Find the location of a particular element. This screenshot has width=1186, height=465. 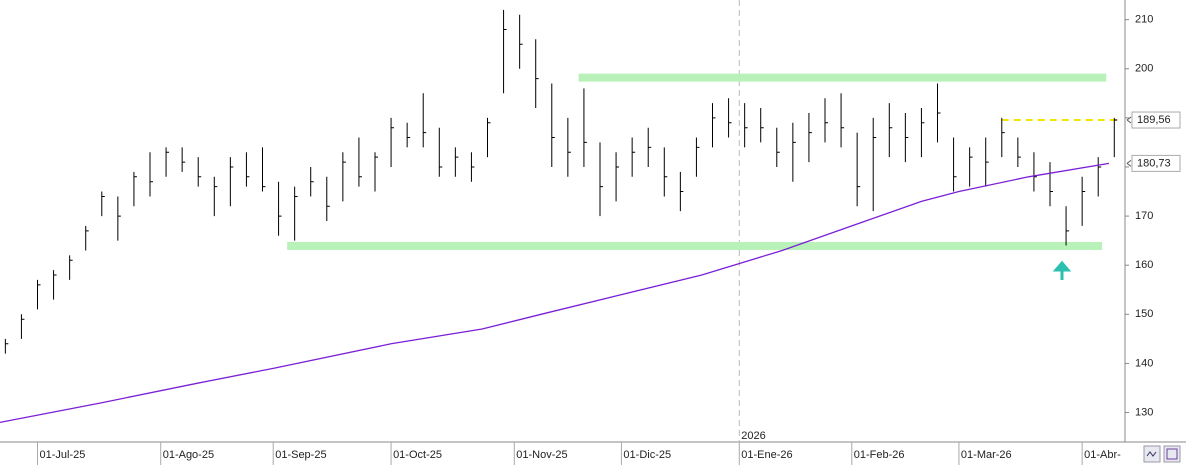

y-tick-label: 200 is located at coordinates (1144, 69).